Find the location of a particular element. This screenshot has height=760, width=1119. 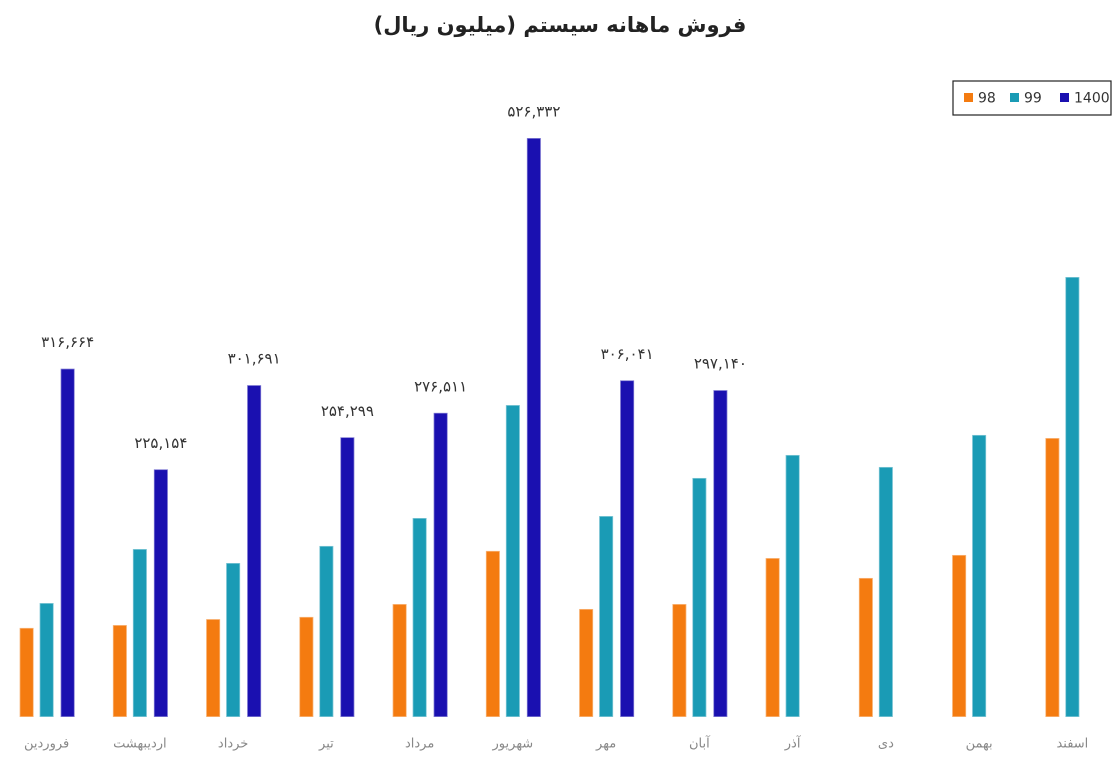

data-label: ۲۹۷,۱۴۰ is located at coordinates (720, 364).